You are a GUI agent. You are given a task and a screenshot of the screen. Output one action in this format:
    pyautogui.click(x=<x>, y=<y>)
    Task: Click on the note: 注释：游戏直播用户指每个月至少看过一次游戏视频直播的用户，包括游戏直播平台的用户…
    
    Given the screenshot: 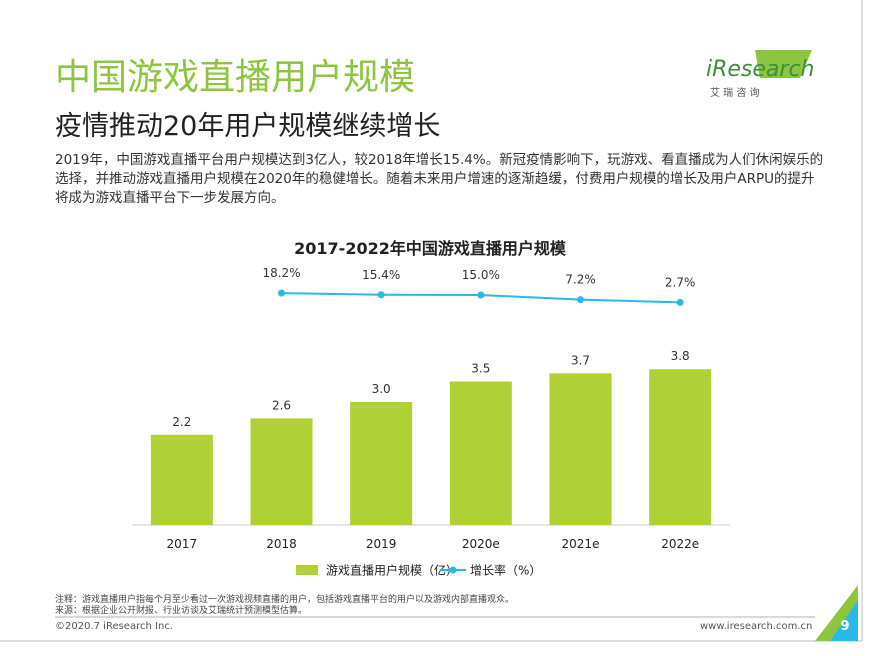 What is the action you would take?
    pyautogui.click(x=285, y=600)
    